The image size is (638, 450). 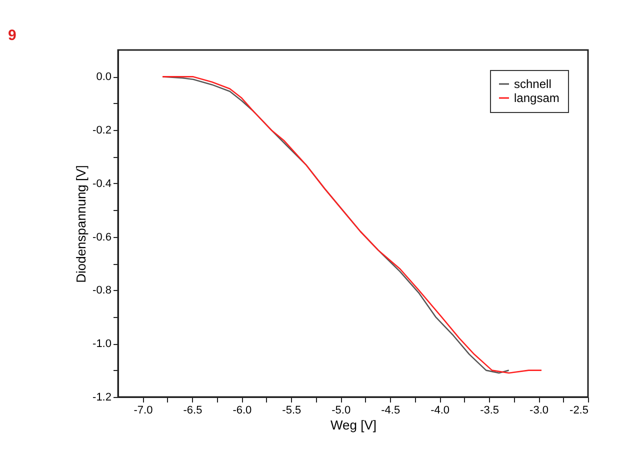 What do you see at coordinates (102, 398) in the screenshot?
I see `y-tick-label: -1.2` at bounding box center [102, 398].